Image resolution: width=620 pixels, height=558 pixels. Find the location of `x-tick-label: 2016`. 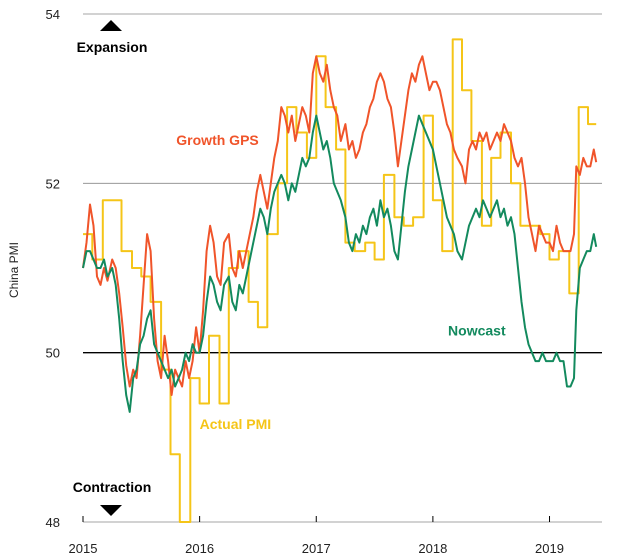

x-tick-label: 2016 is located at coordinates (199, 548).